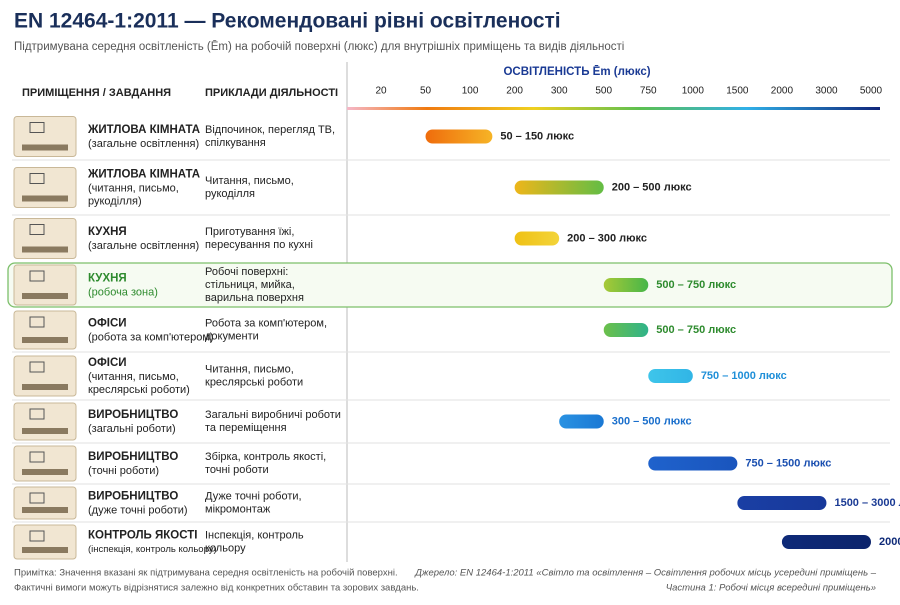 The image size is (900, 605). I want to click on tick-label: 750, so click(648, 91).